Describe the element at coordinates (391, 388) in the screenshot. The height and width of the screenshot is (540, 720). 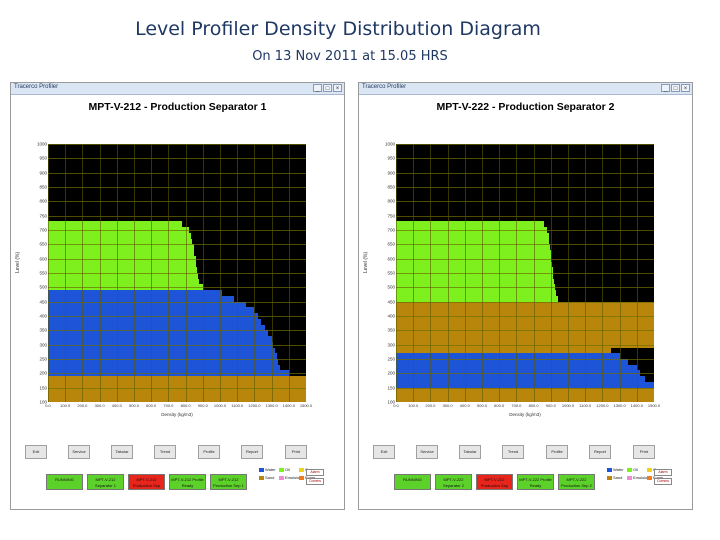
I see `y-tick-label: 150` at that location.